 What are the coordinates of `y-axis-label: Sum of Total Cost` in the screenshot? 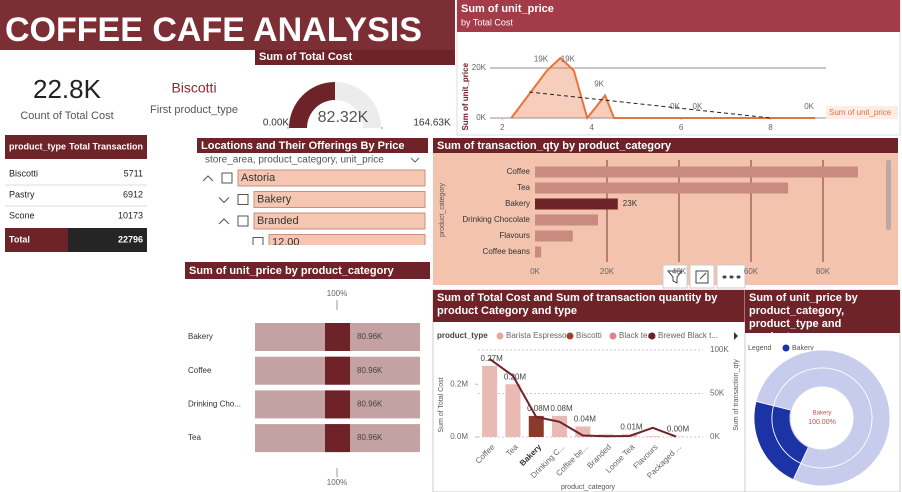 It's located at (441, 404).